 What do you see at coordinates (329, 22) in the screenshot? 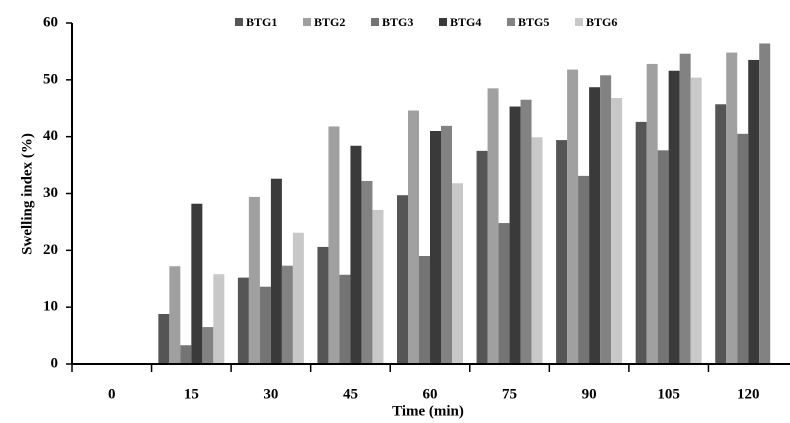
I see `legend-label: BTG2` at bounding box center [329, 22].